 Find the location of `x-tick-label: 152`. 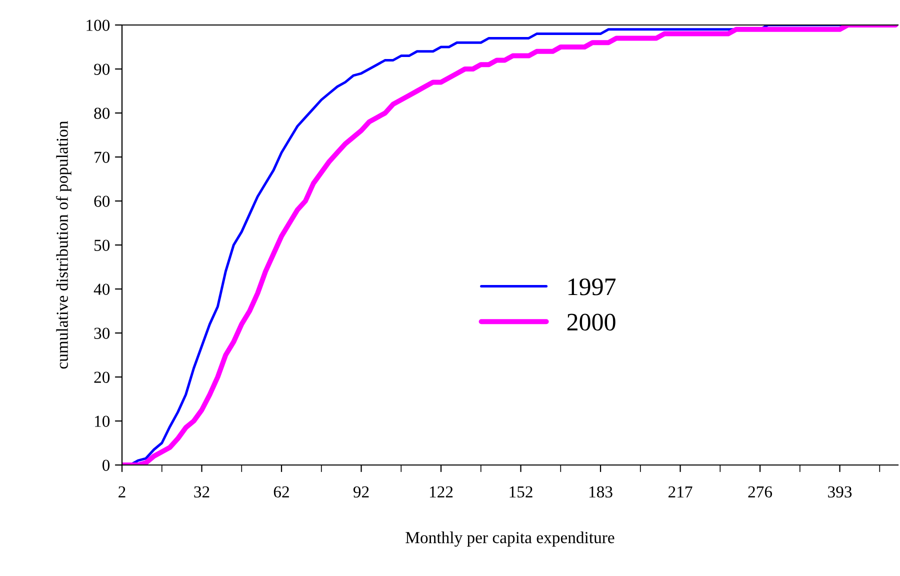

x-tick-label: 152 is located at coordinates (521, 492).